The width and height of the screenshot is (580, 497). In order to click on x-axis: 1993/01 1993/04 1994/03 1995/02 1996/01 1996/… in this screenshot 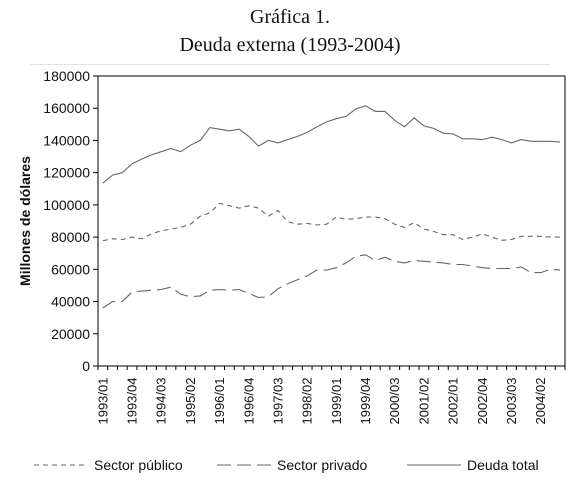, I will do `click(330, 395)`.